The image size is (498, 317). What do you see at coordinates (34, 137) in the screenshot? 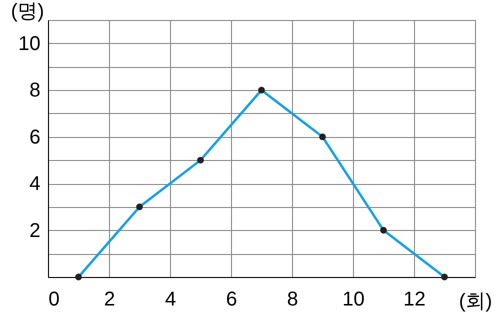
I see `y-tick-label: 6` at bounding box center [34, 137].